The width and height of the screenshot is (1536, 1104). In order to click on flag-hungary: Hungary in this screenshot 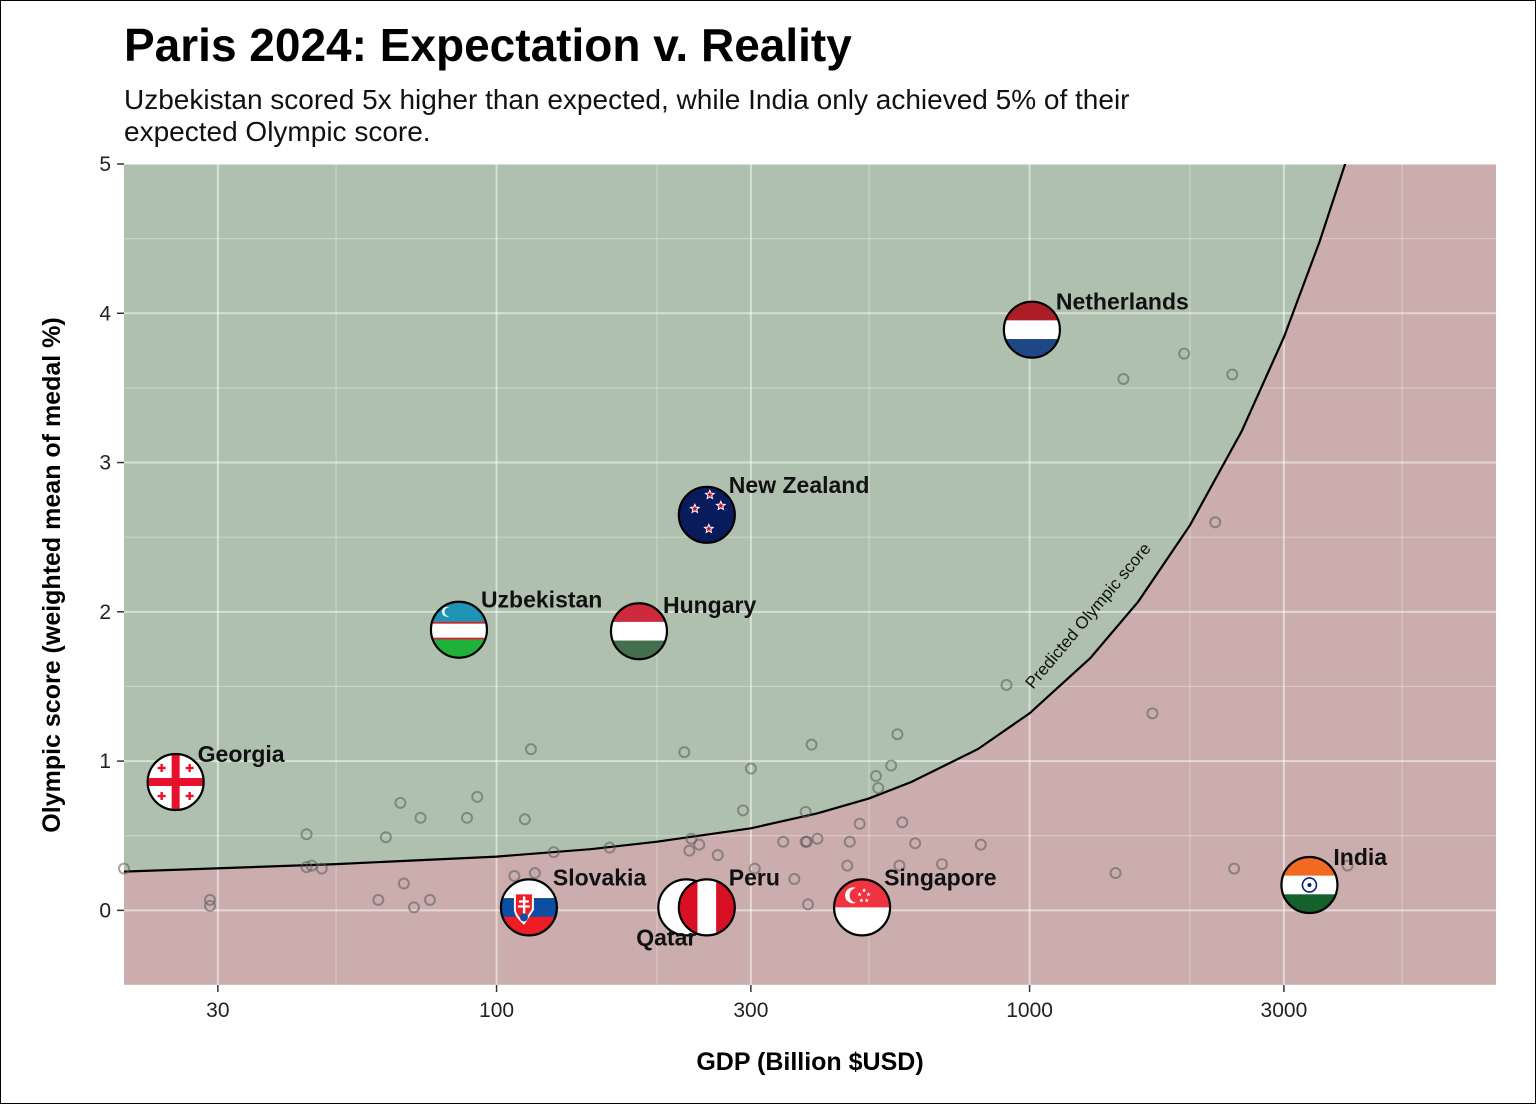, I will do `click(683, 626)`.